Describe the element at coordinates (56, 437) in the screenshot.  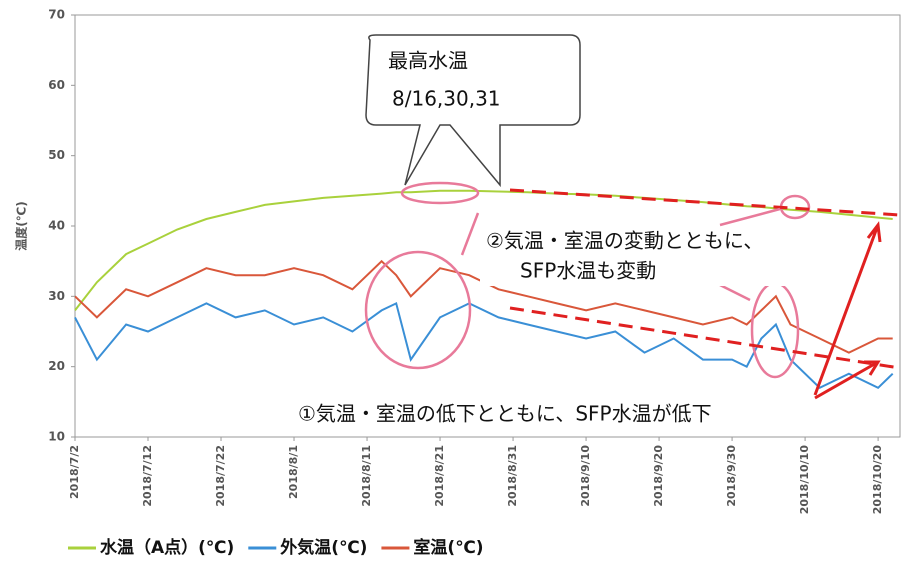
I see `y-tick-label: 10` at that location.